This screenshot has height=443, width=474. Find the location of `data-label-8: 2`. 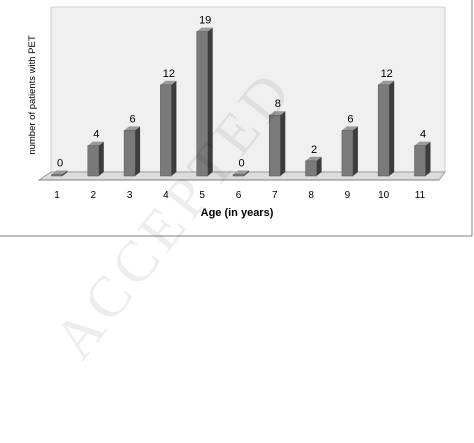

data-label-8: 2 is located at coordinates (314, 150).